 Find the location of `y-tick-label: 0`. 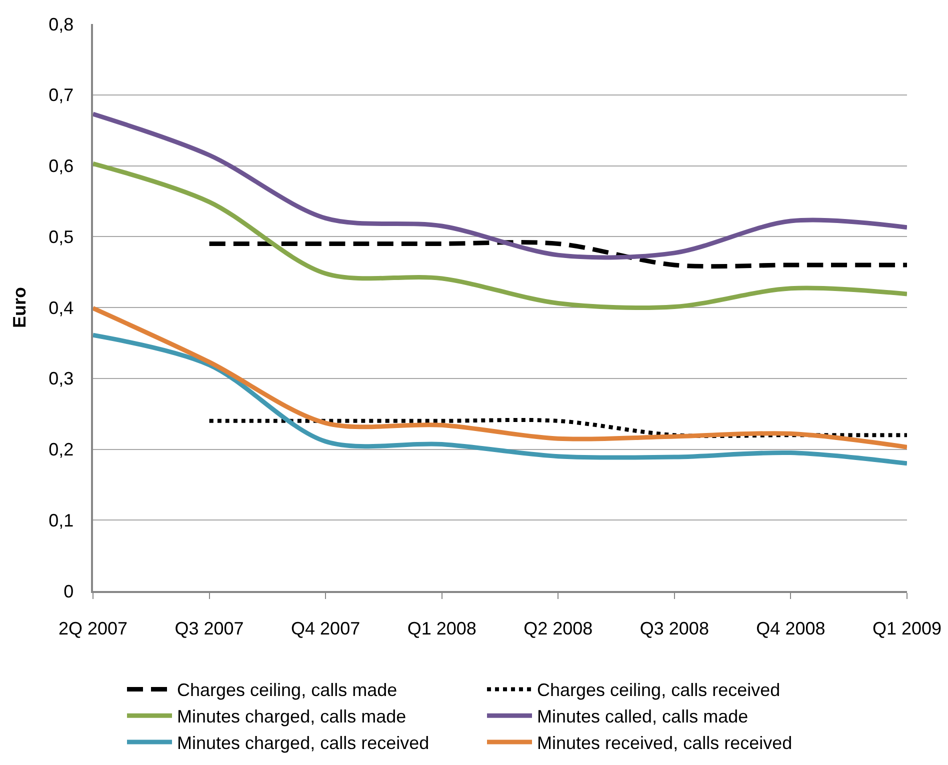

y-tick-label: 0 is located at coordinates (69, 591).